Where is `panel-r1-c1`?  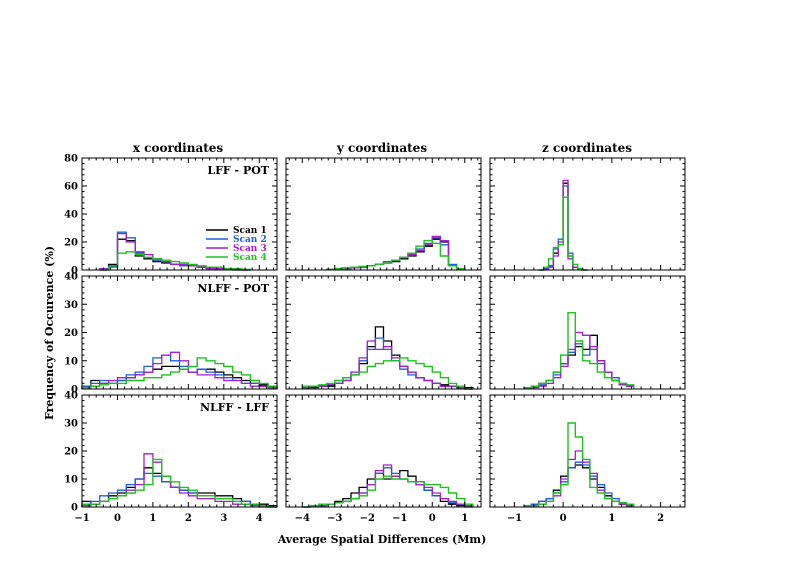 panel-r1-c1 is located at coordinates (383, 332).